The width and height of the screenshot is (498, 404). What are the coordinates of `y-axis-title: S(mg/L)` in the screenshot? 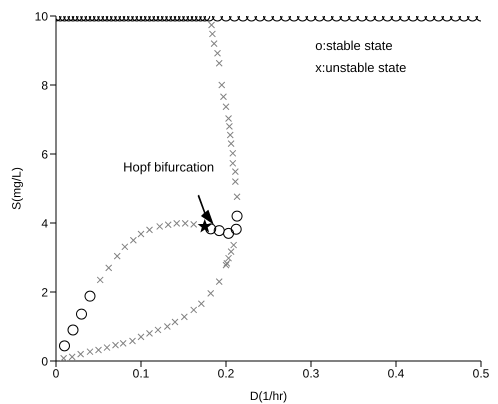 It's located at (16, 188).